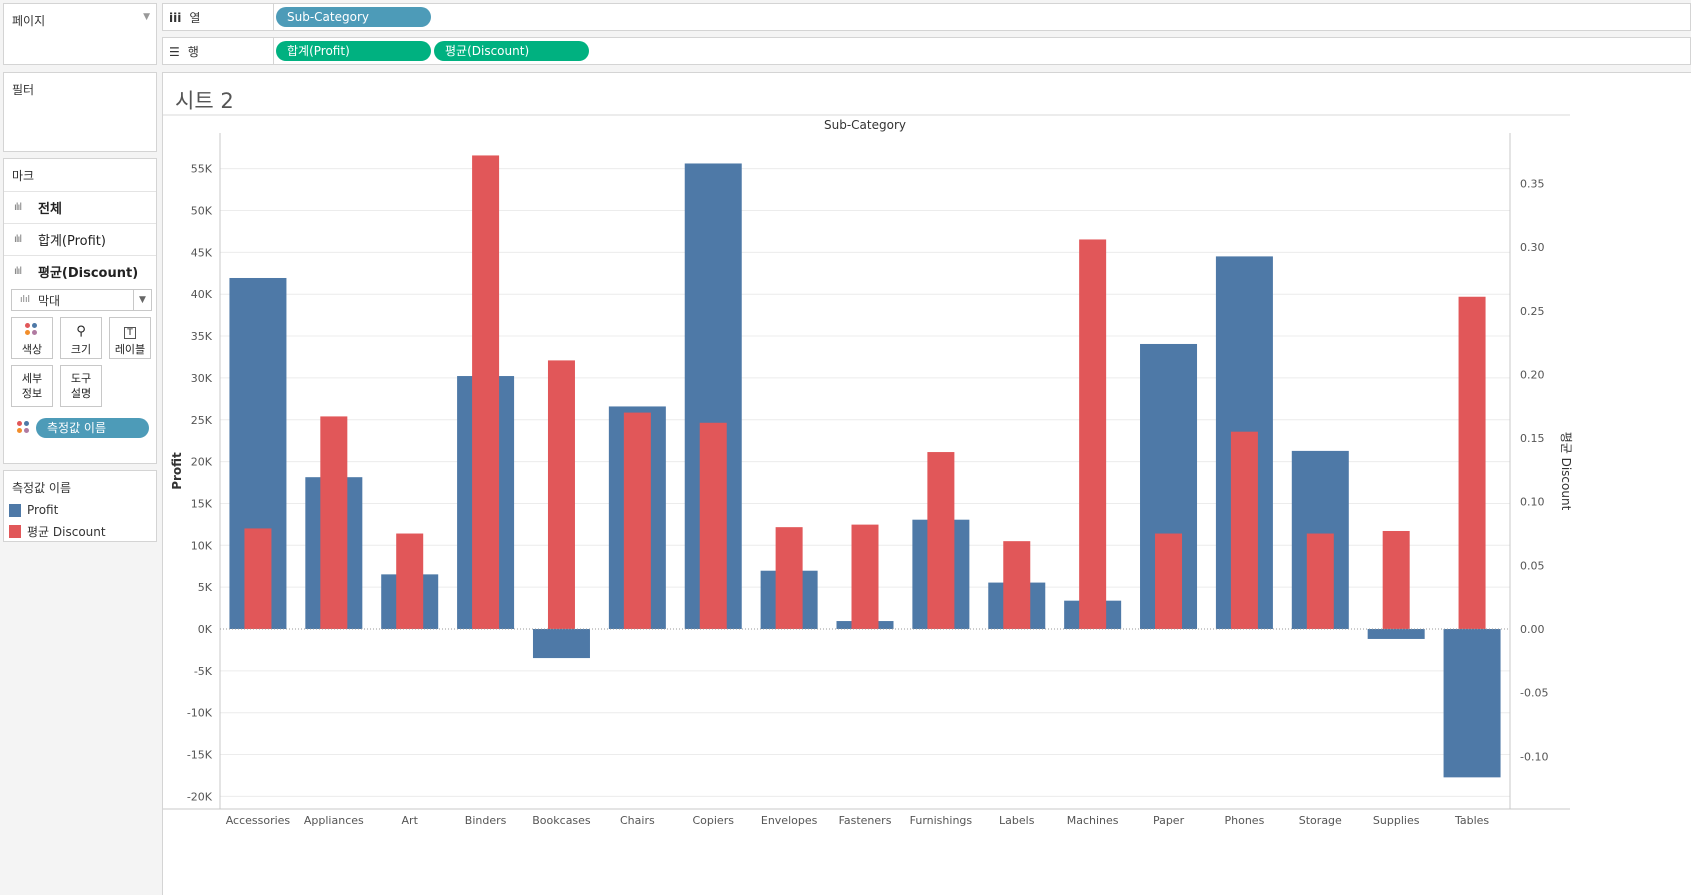 The width and height of the screenshot is (1691, 895). Describe the element at coordinates (184, 51) in the screenshot. I see `rows-shelf-label: ☰ 행` at that location.